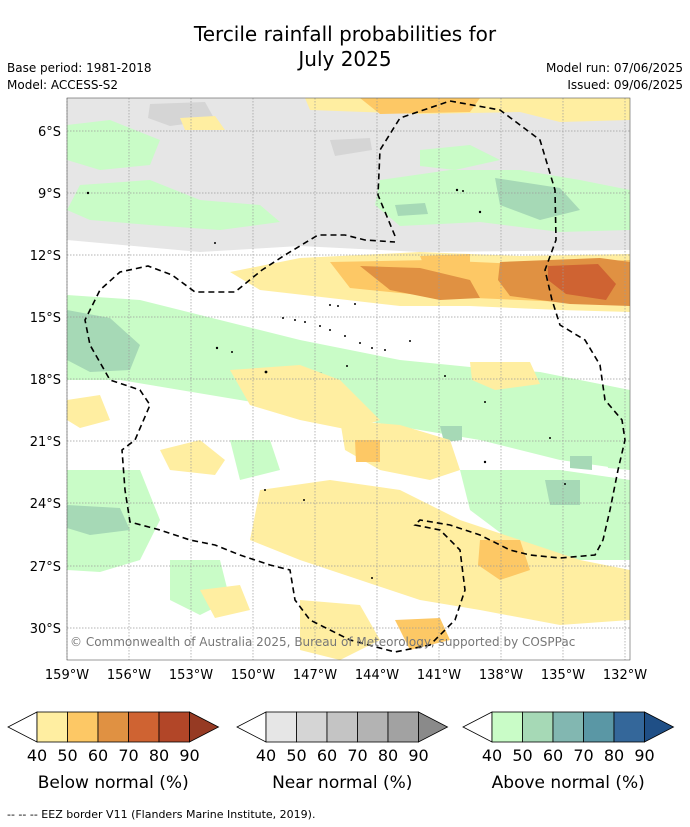  I want to click on meta-right: Model run: 07/06/2025 Issued: 09/06/2025, so click(614, 77).